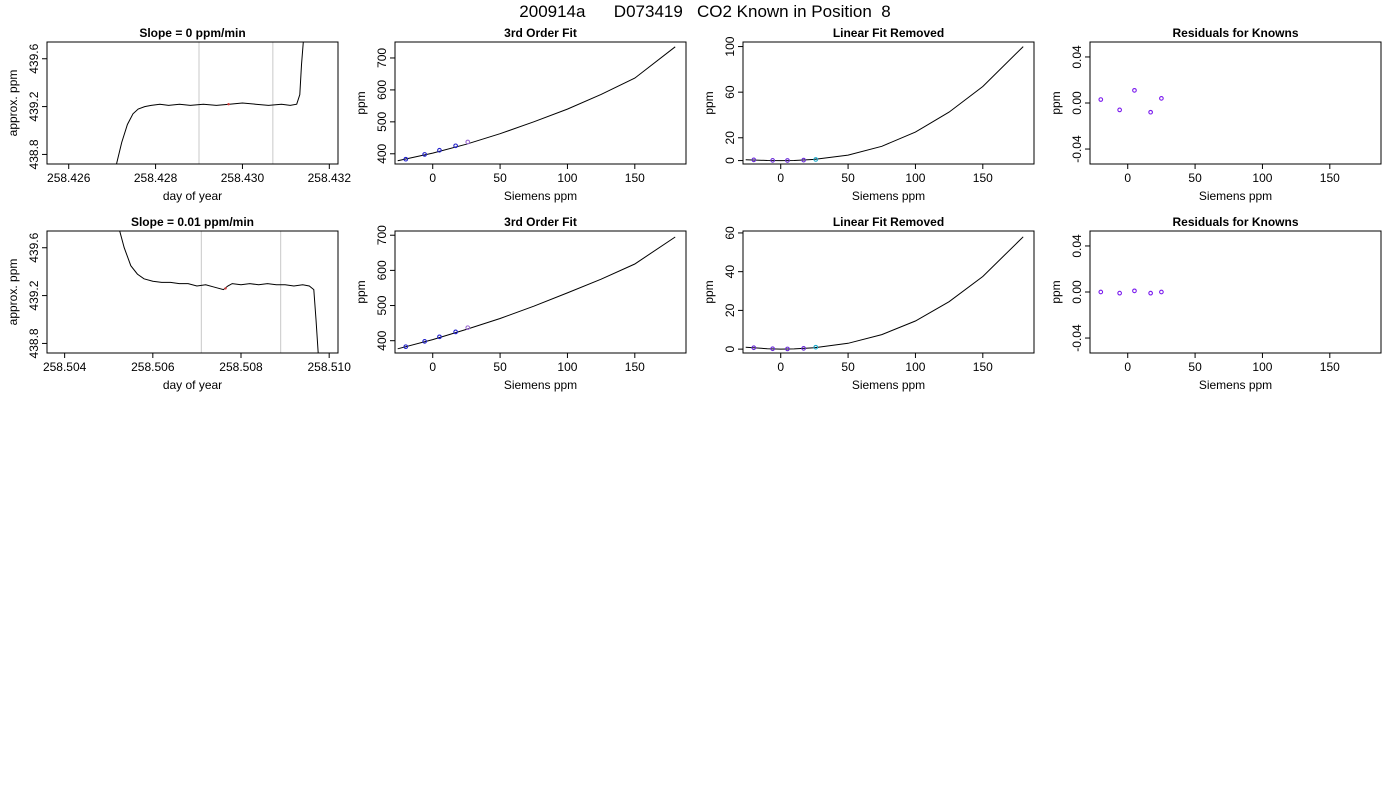  I want to click on y-tick-label: 700, so click(382, 58).